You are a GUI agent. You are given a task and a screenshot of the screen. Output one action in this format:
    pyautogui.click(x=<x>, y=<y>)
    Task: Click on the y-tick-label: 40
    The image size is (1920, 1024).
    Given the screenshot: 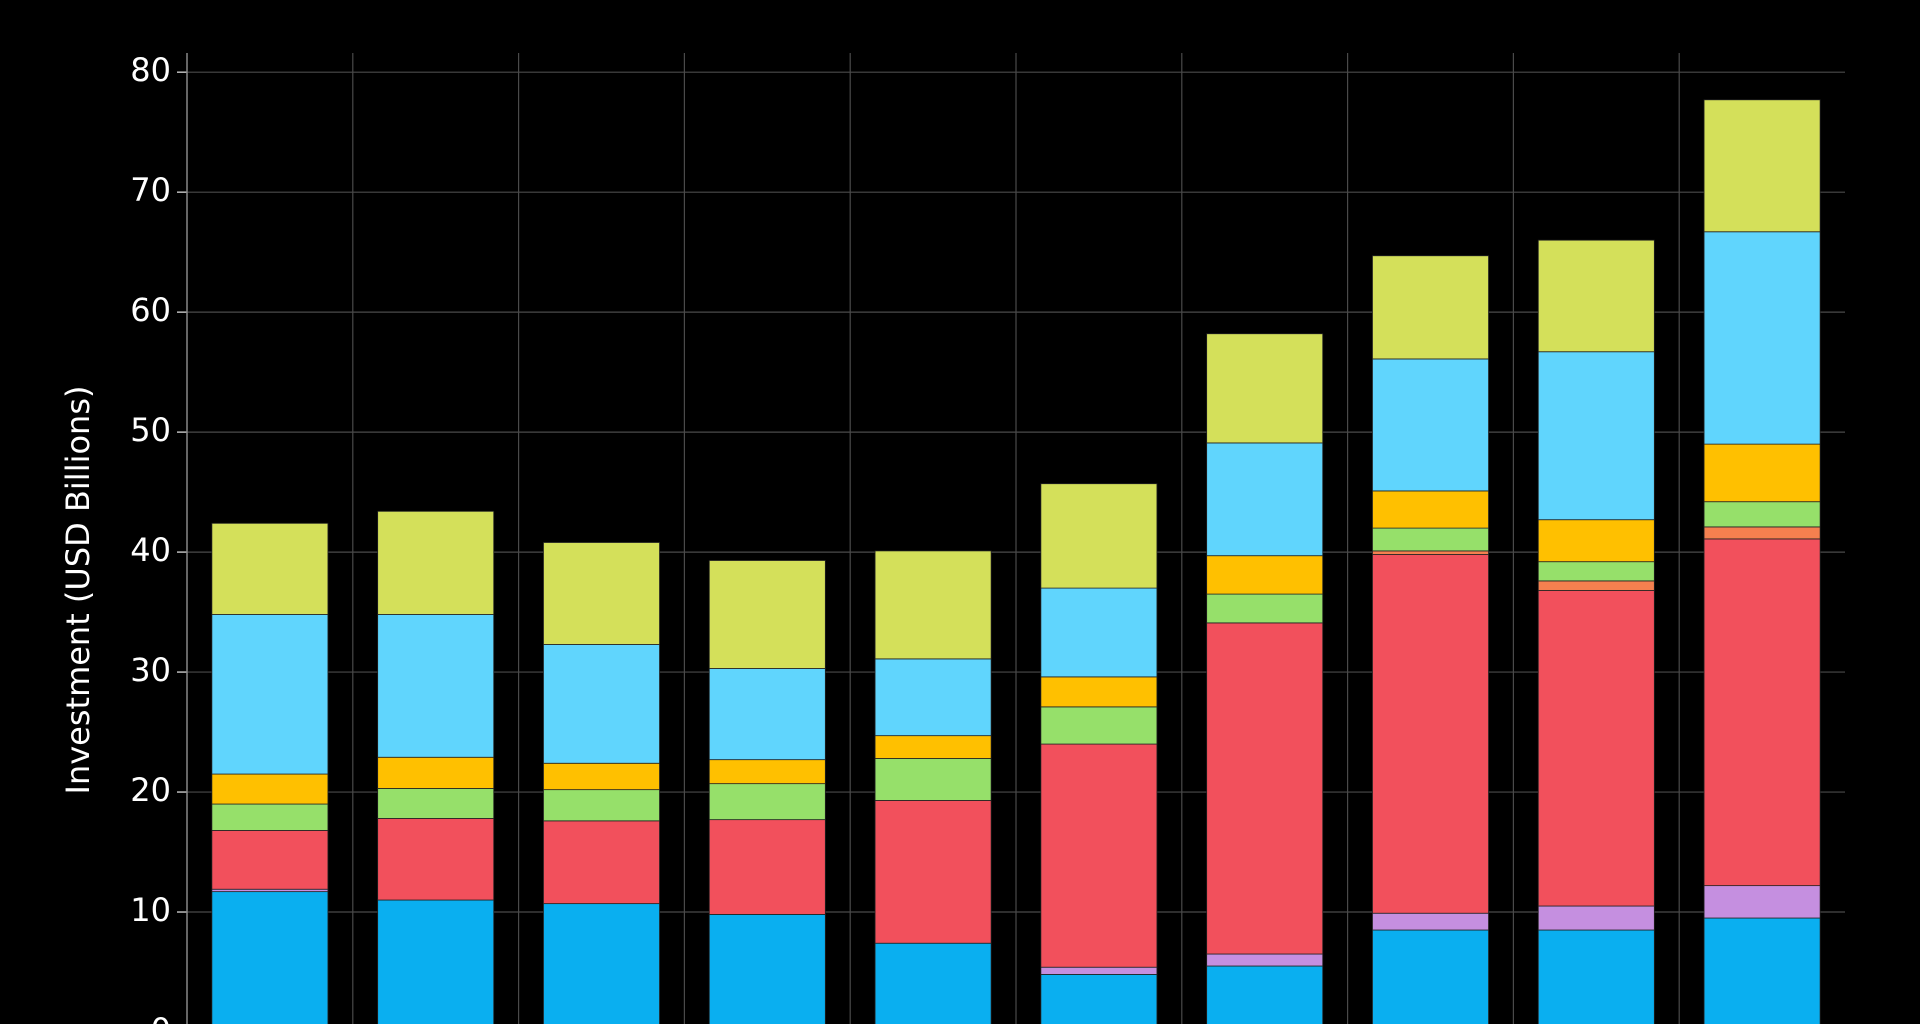 What is the action you would take?
    pyautogui.click(x=150, y=550)
    